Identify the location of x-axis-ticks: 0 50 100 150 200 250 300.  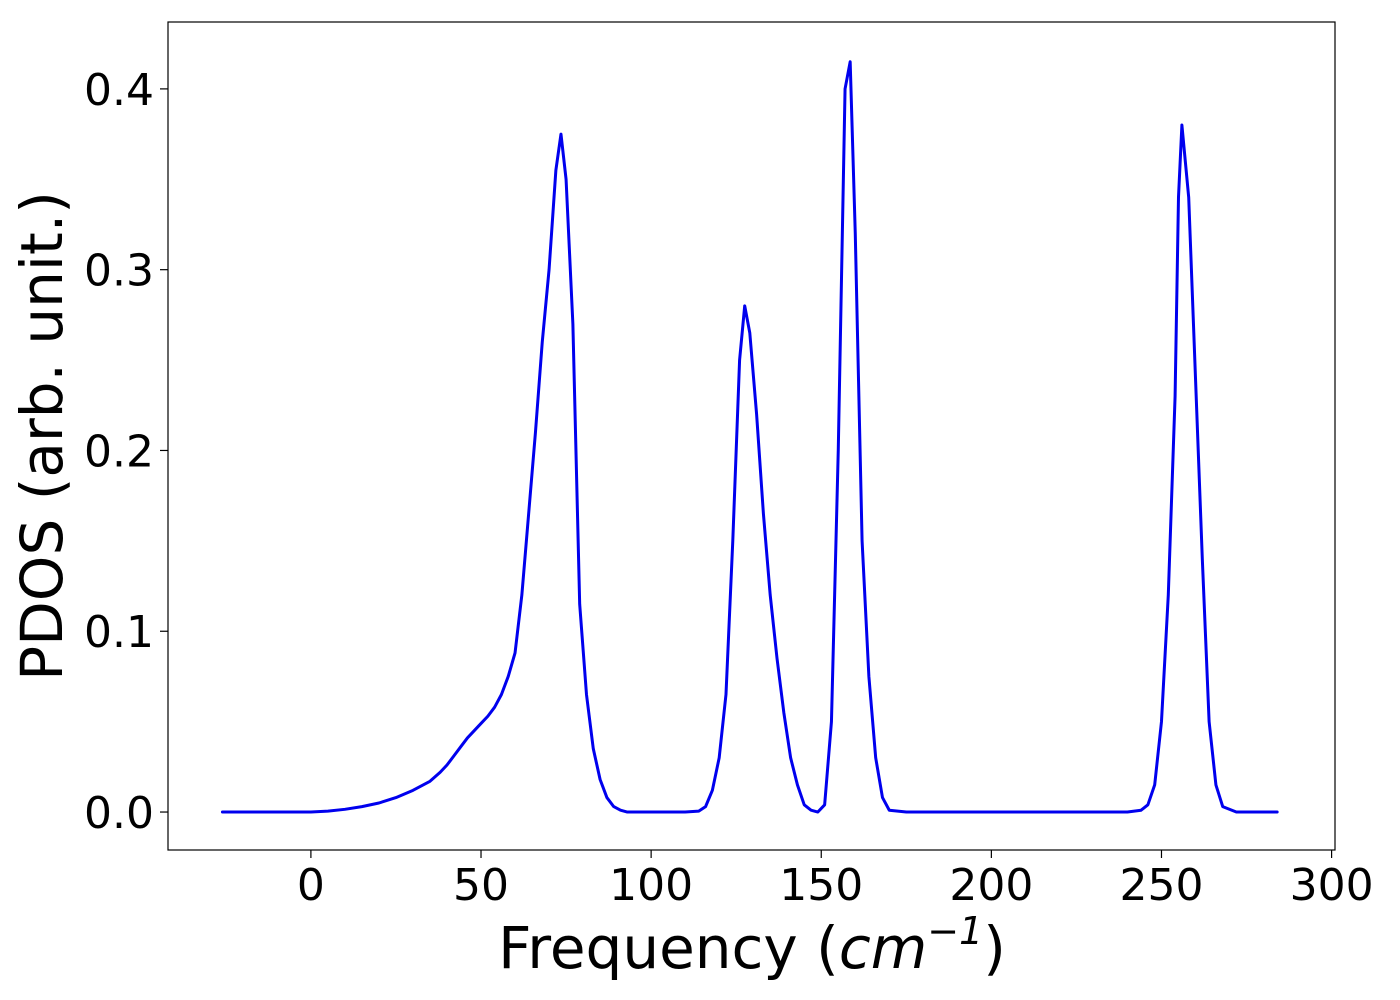
(835, 880).